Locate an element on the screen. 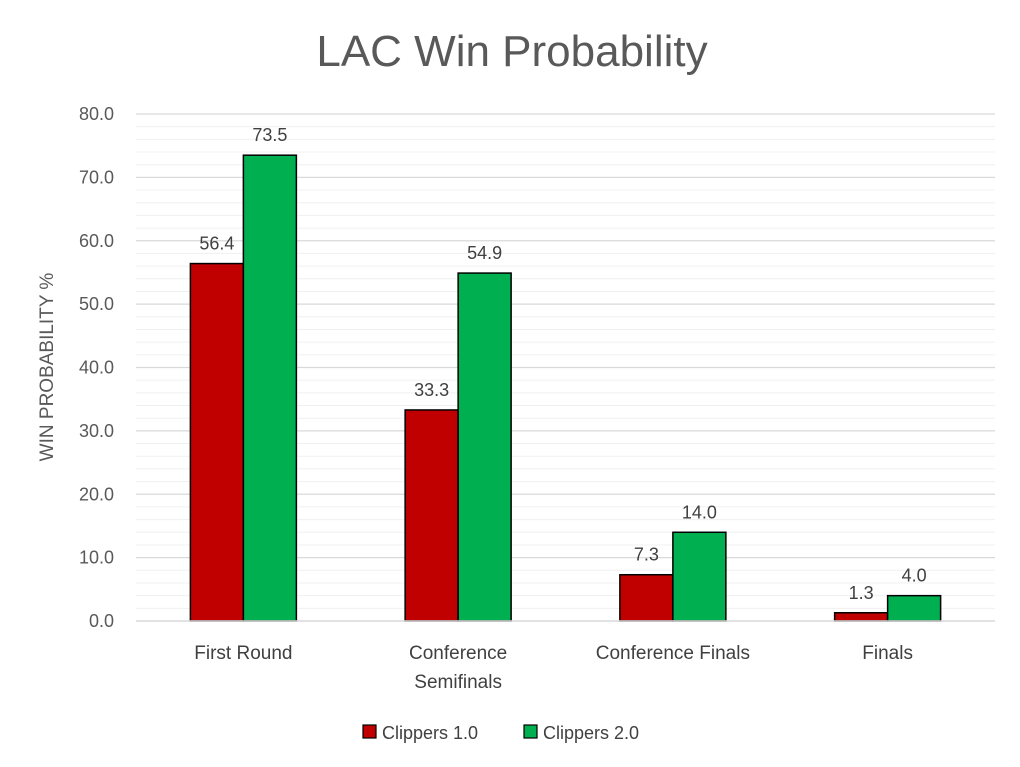 This screenshot has height=767, width=1020. data-label: 73.5 is located at coordinates (269, 135).